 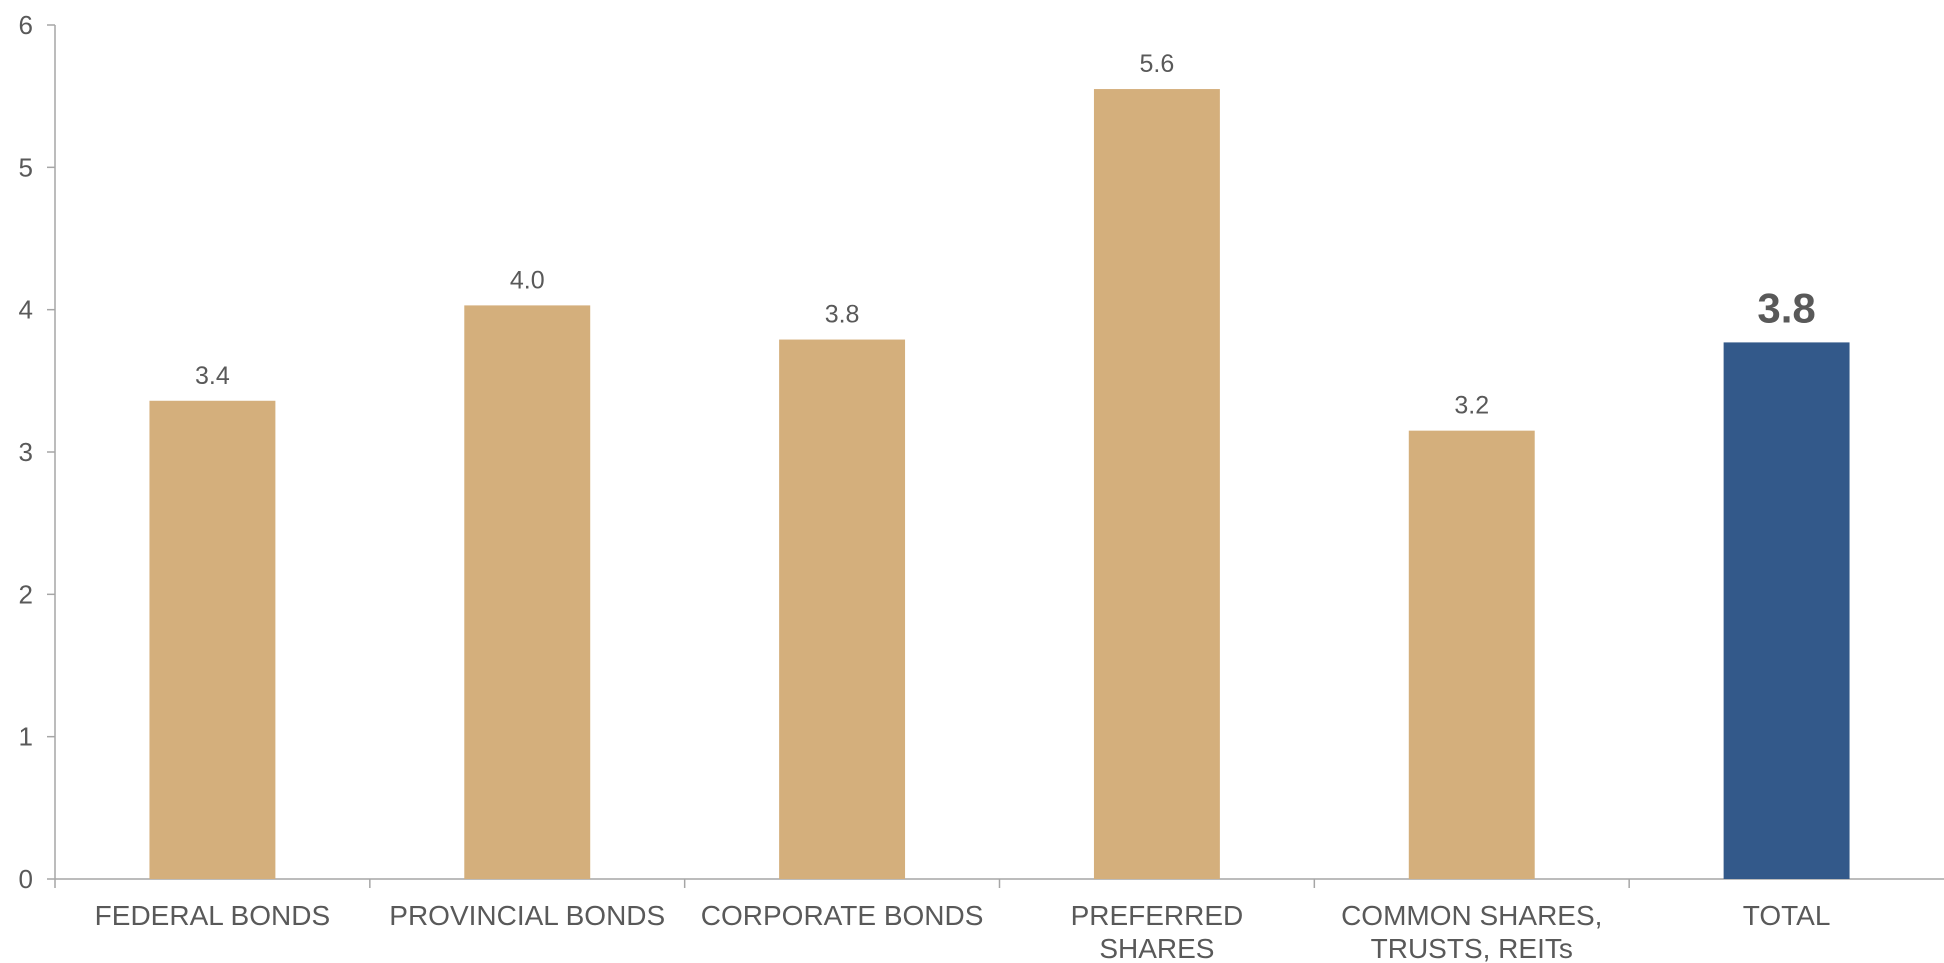 I want to click on y-tick-label: 3, so click(x=26, y=452).